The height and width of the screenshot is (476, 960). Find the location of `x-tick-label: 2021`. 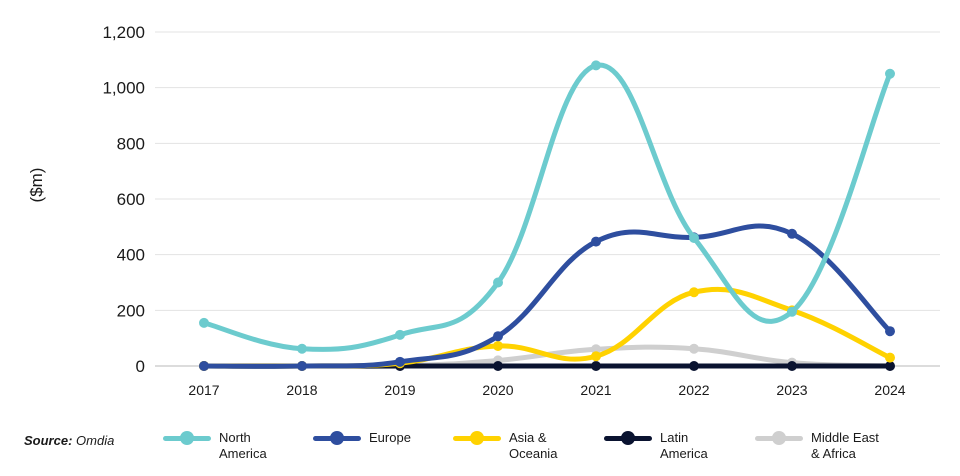

x-tick-label: 2021 is located at coordinates (595, 390).